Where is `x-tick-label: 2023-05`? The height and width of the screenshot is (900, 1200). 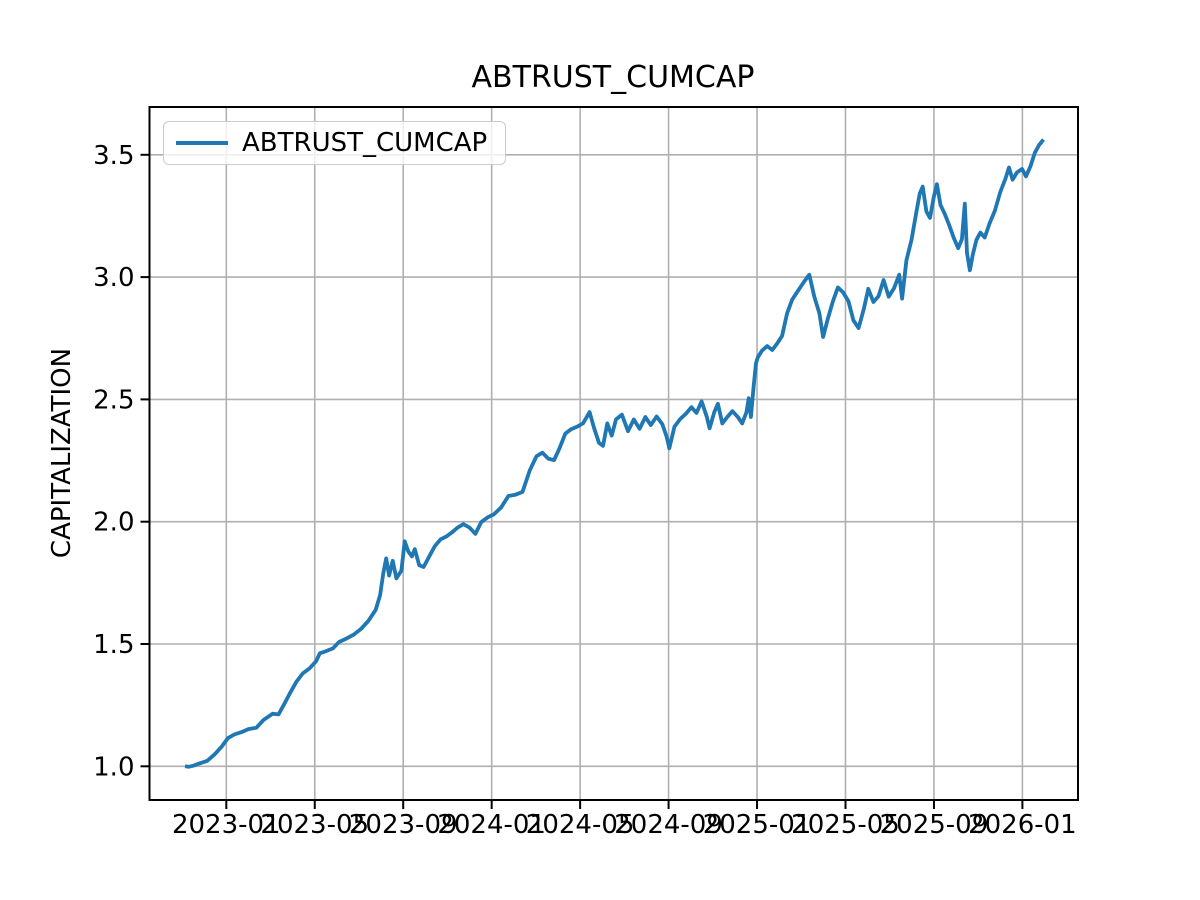 x-tick-label: 2023-05 is located at coordinates (314, 825).